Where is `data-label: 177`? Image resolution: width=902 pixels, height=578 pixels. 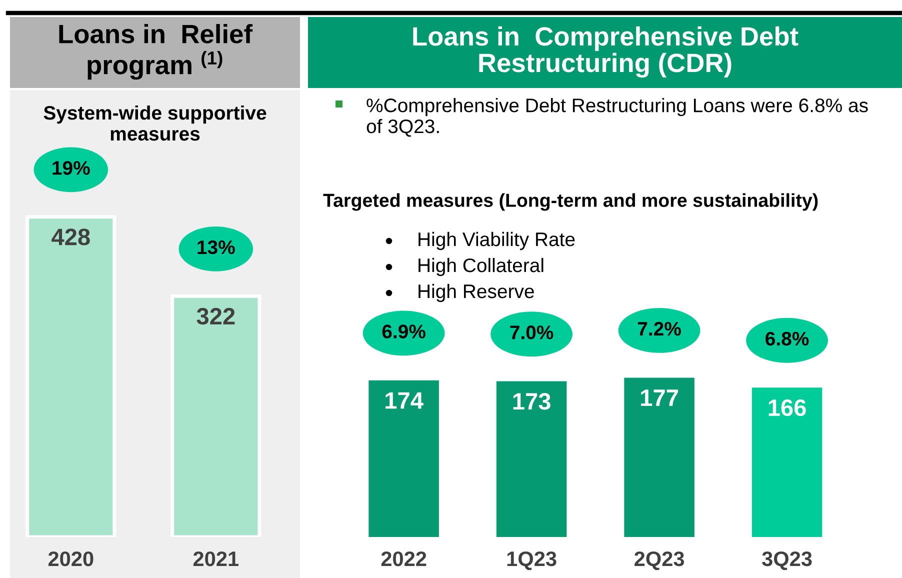 data-label: 177 is located at coordinates (659, 398).